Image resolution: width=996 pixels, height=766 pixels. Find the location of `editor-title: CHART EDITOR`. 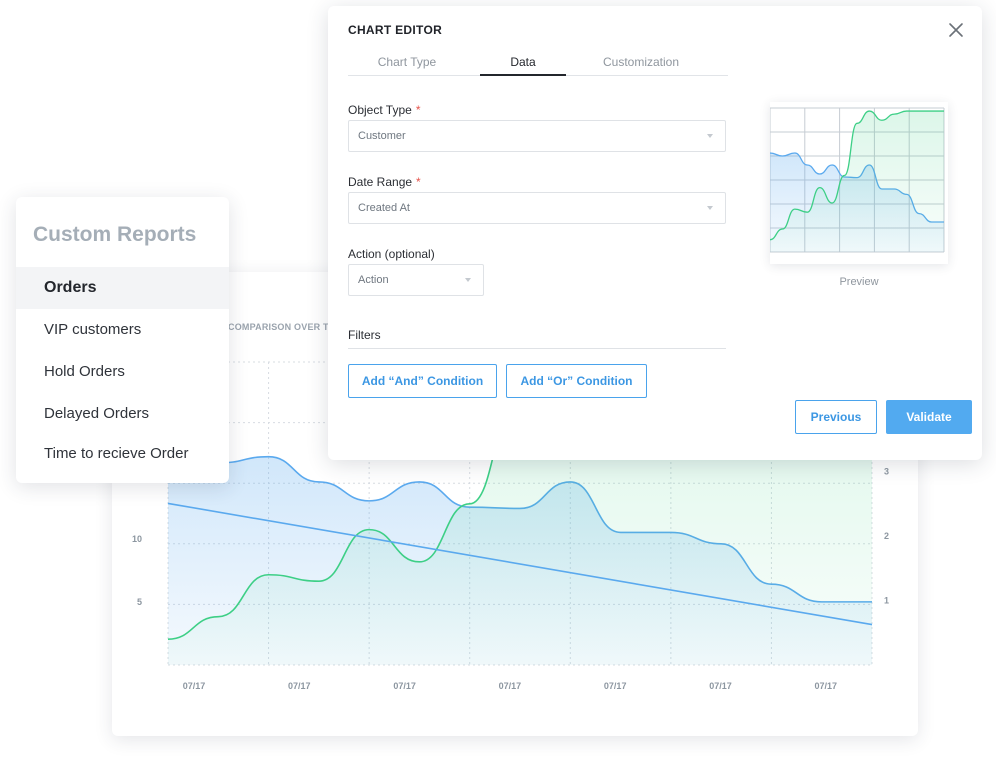

editor-title: CHART EDITOR is located at coordinates (395, 30).